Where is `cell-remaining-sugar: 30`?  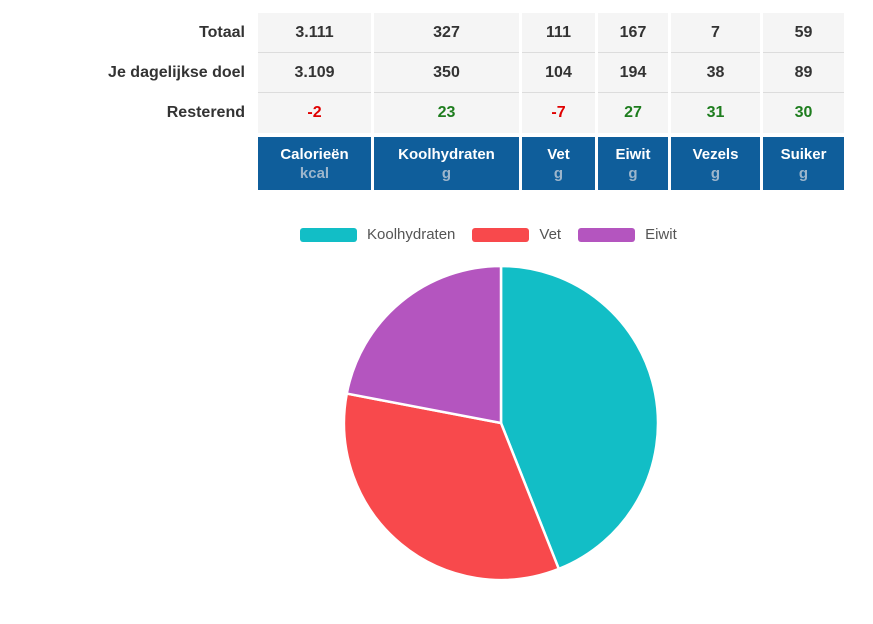
cell-remaining-sugar: 30 is located at coordinates (803, 113).